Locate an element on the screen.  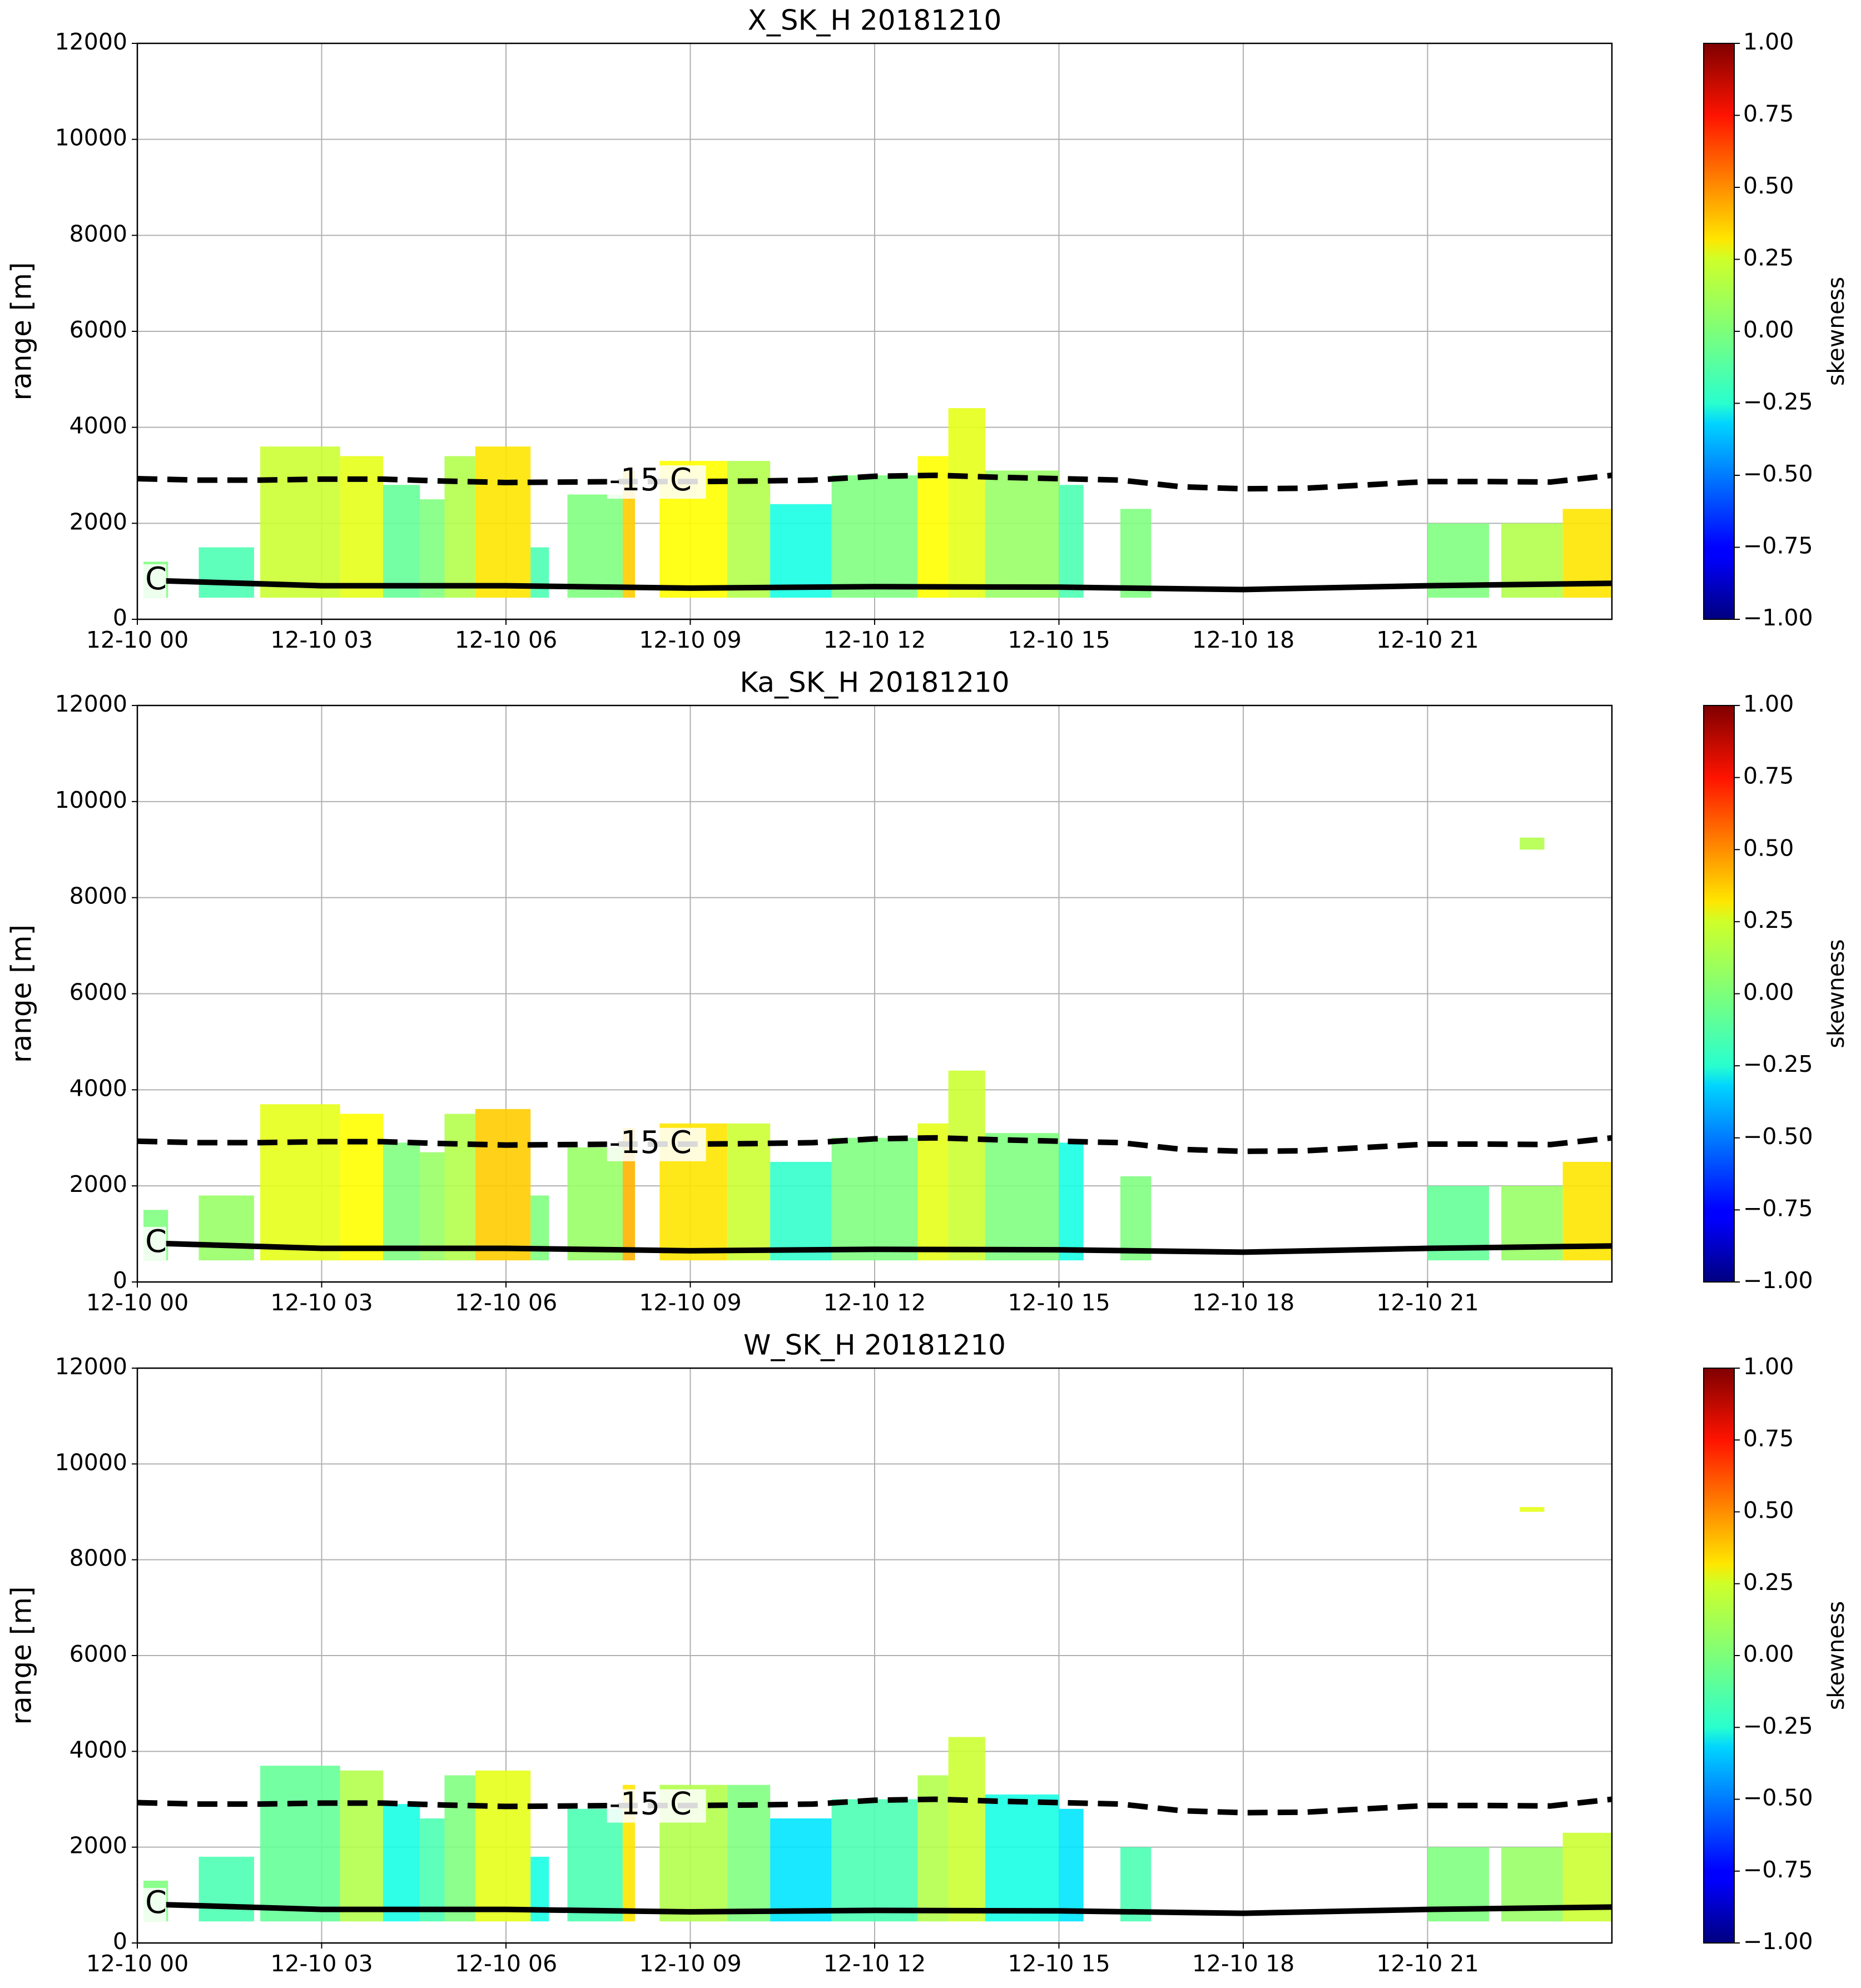
isotherm-label: C is located at coordinates (156, 1242).